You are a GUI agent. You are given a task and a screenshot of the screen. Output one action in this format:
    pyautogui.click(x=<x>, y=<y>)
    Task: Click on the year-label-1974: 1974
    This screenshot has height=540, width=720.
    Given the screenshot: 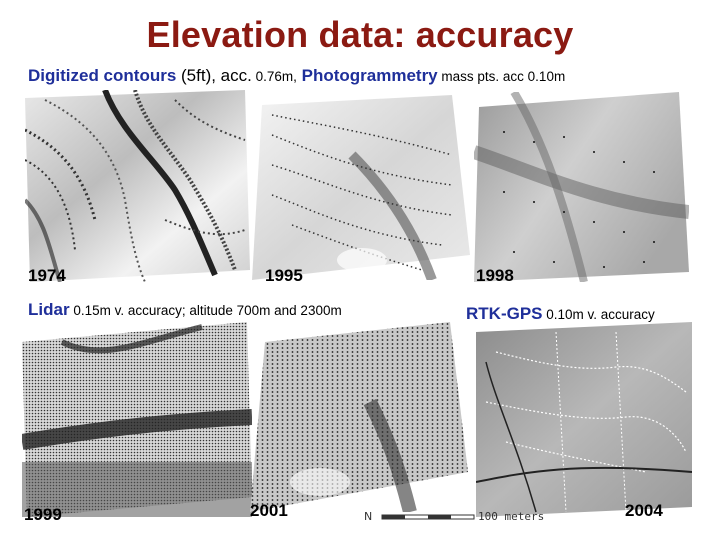 What is the action you would take?
    pyautogui.click(x=47, y=275)
    